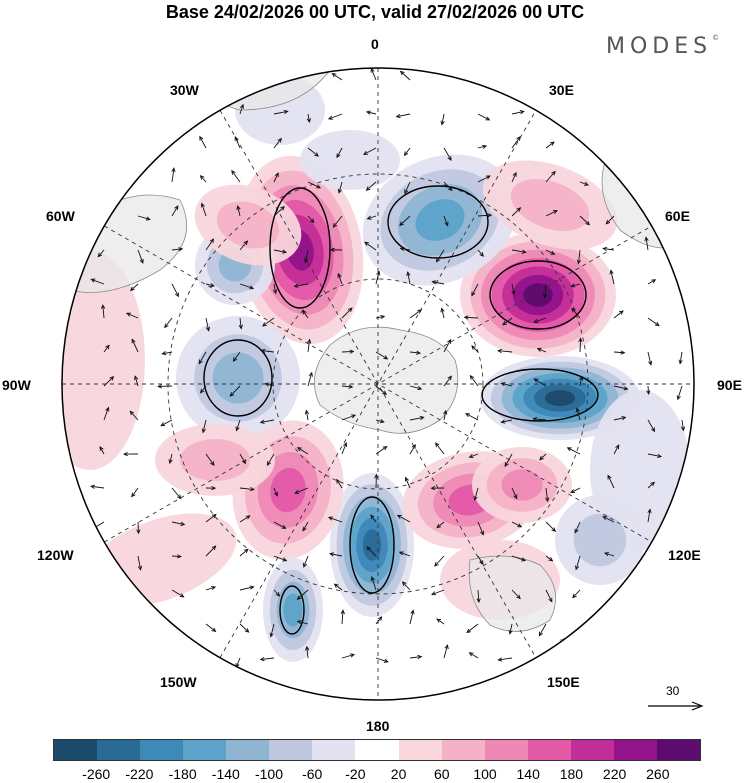 This screenshot has height=783, width=750. Describe the element at coordinates (677, 216) in the screenshot. I see `lon-label-60e: 60E` at that location.